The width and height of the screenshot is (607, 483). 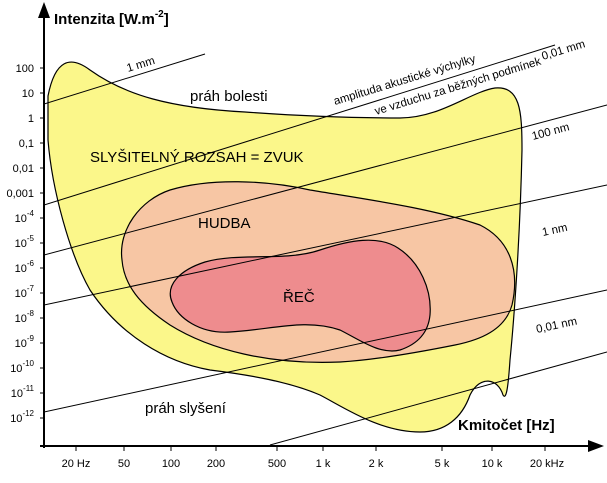 What do you see at coordinates (229, 96) in the screenshot?
I see `pain-threshold-label: práh bolesti` at bounding box center [229, 96].